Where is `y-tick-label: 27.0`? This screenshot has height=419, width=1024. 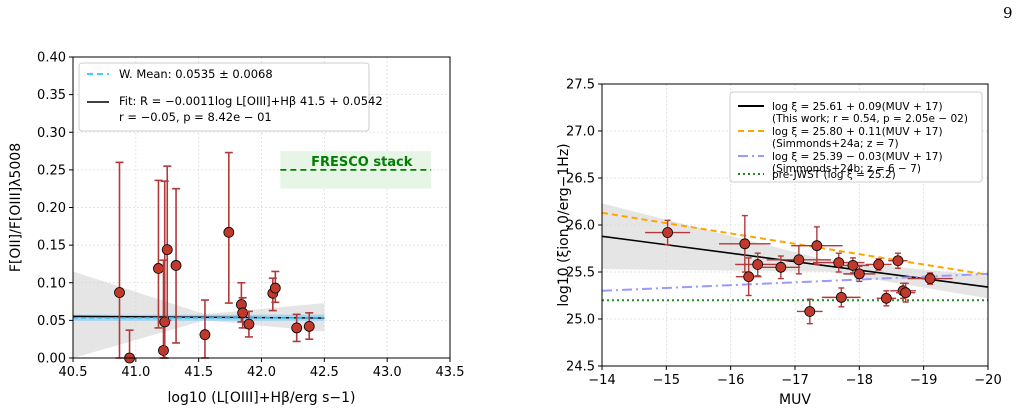 y-tick-label: 27.0 is located at coordinates (580, 132).